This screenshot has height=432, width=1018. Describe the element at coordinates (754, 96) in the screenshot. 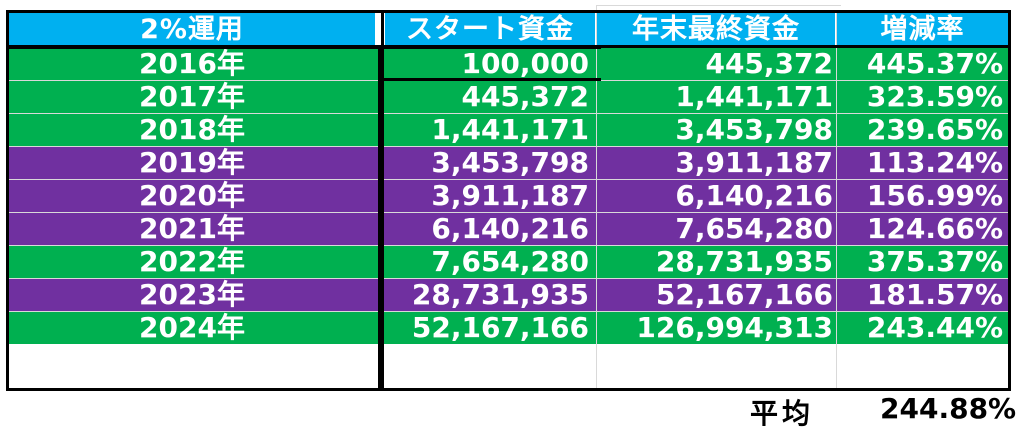

I see `end-capital-cell: 1,441,171` at that location.